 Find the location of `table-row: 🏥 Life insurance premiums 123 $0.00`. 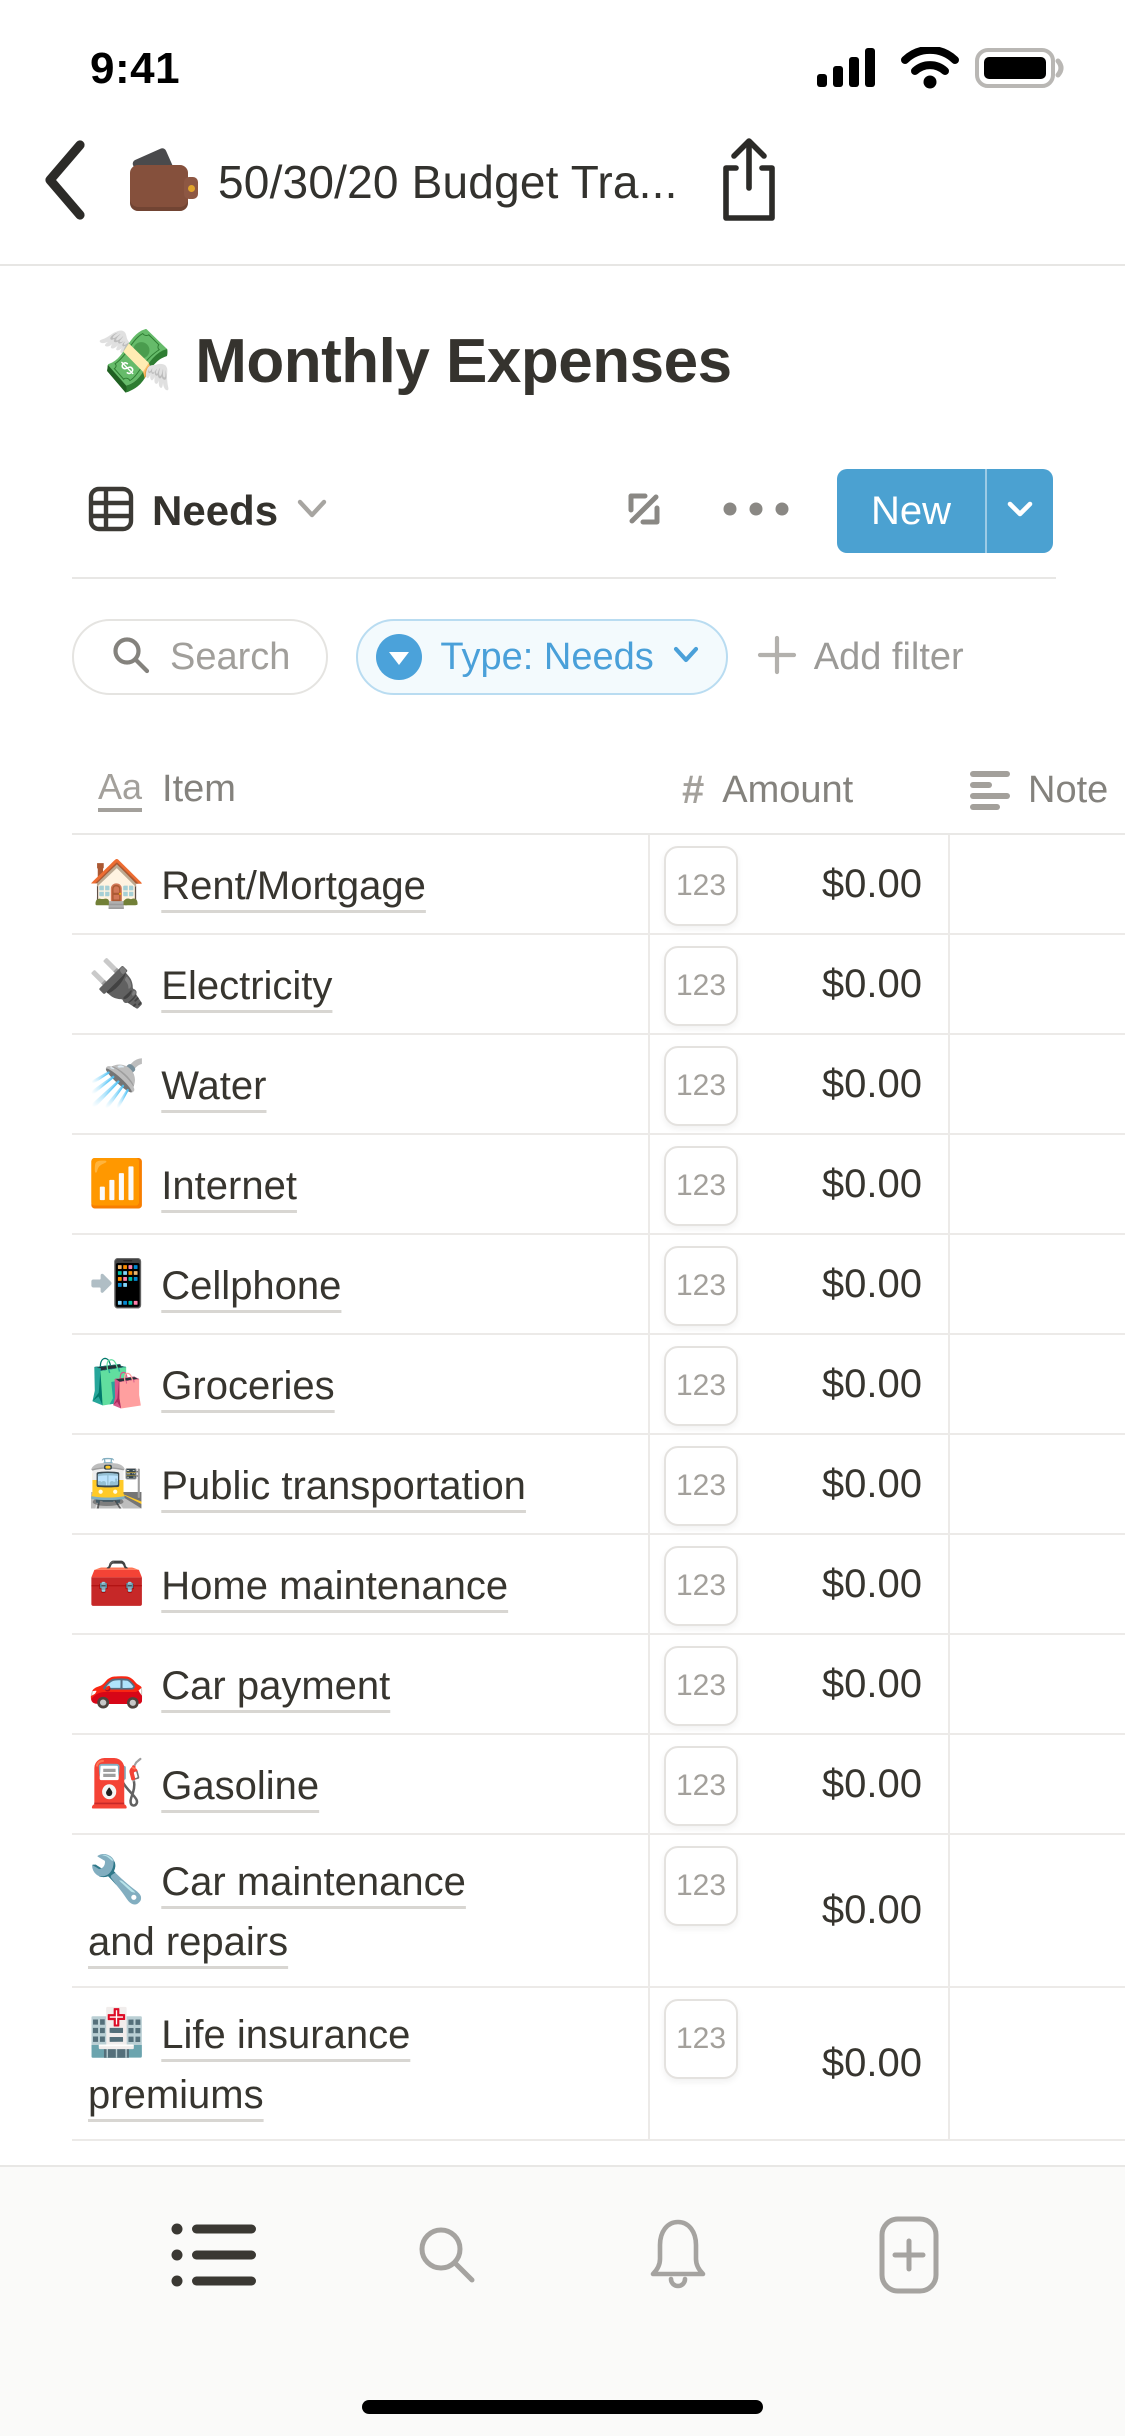

table-row: 🏥 Life insurance premiums 123 $0.00 is located at coordinates (598, 2064).